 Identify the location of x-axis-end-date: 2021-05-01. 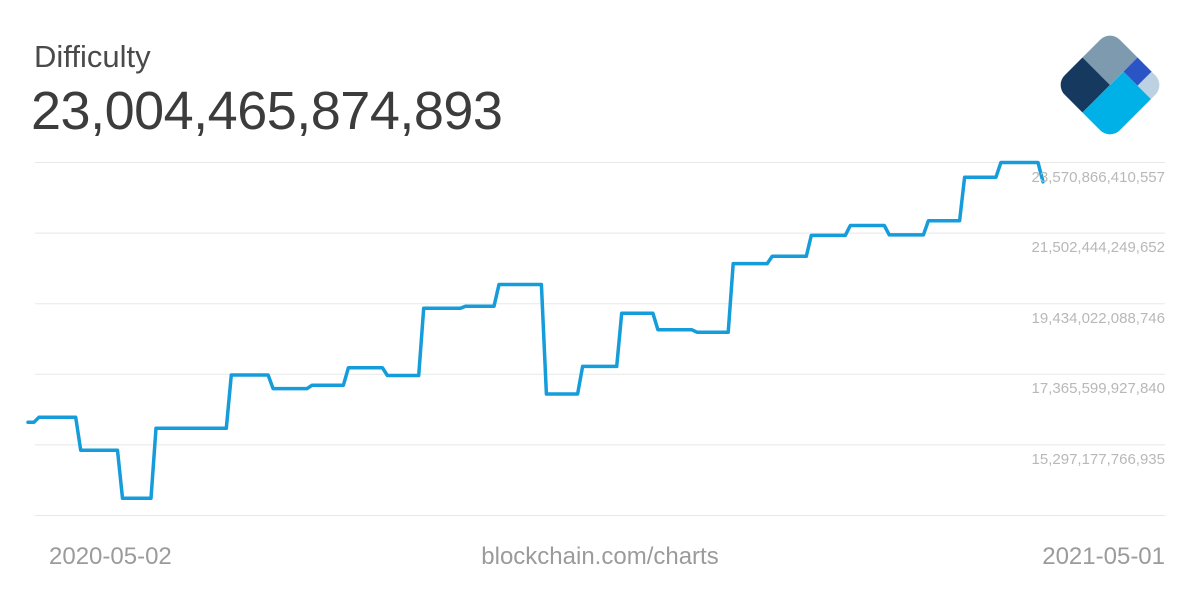
(1103, 556).